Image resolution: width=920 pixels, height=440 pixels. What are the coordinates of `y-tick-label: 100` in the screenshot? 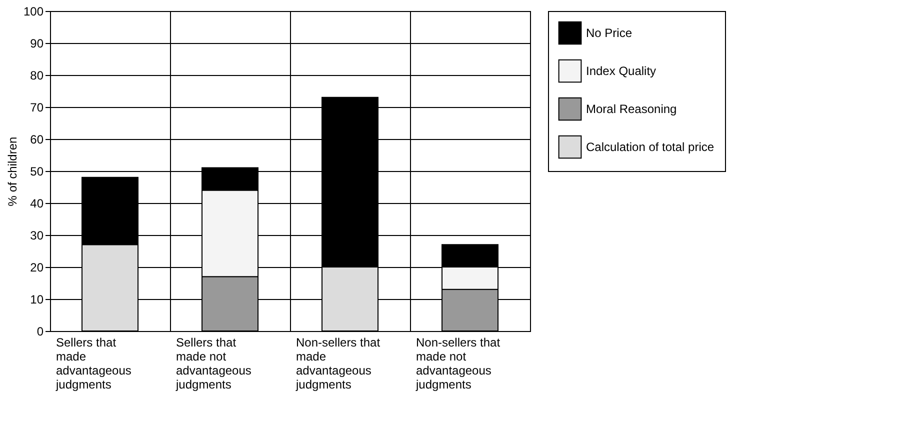 It's located at (33, 11).